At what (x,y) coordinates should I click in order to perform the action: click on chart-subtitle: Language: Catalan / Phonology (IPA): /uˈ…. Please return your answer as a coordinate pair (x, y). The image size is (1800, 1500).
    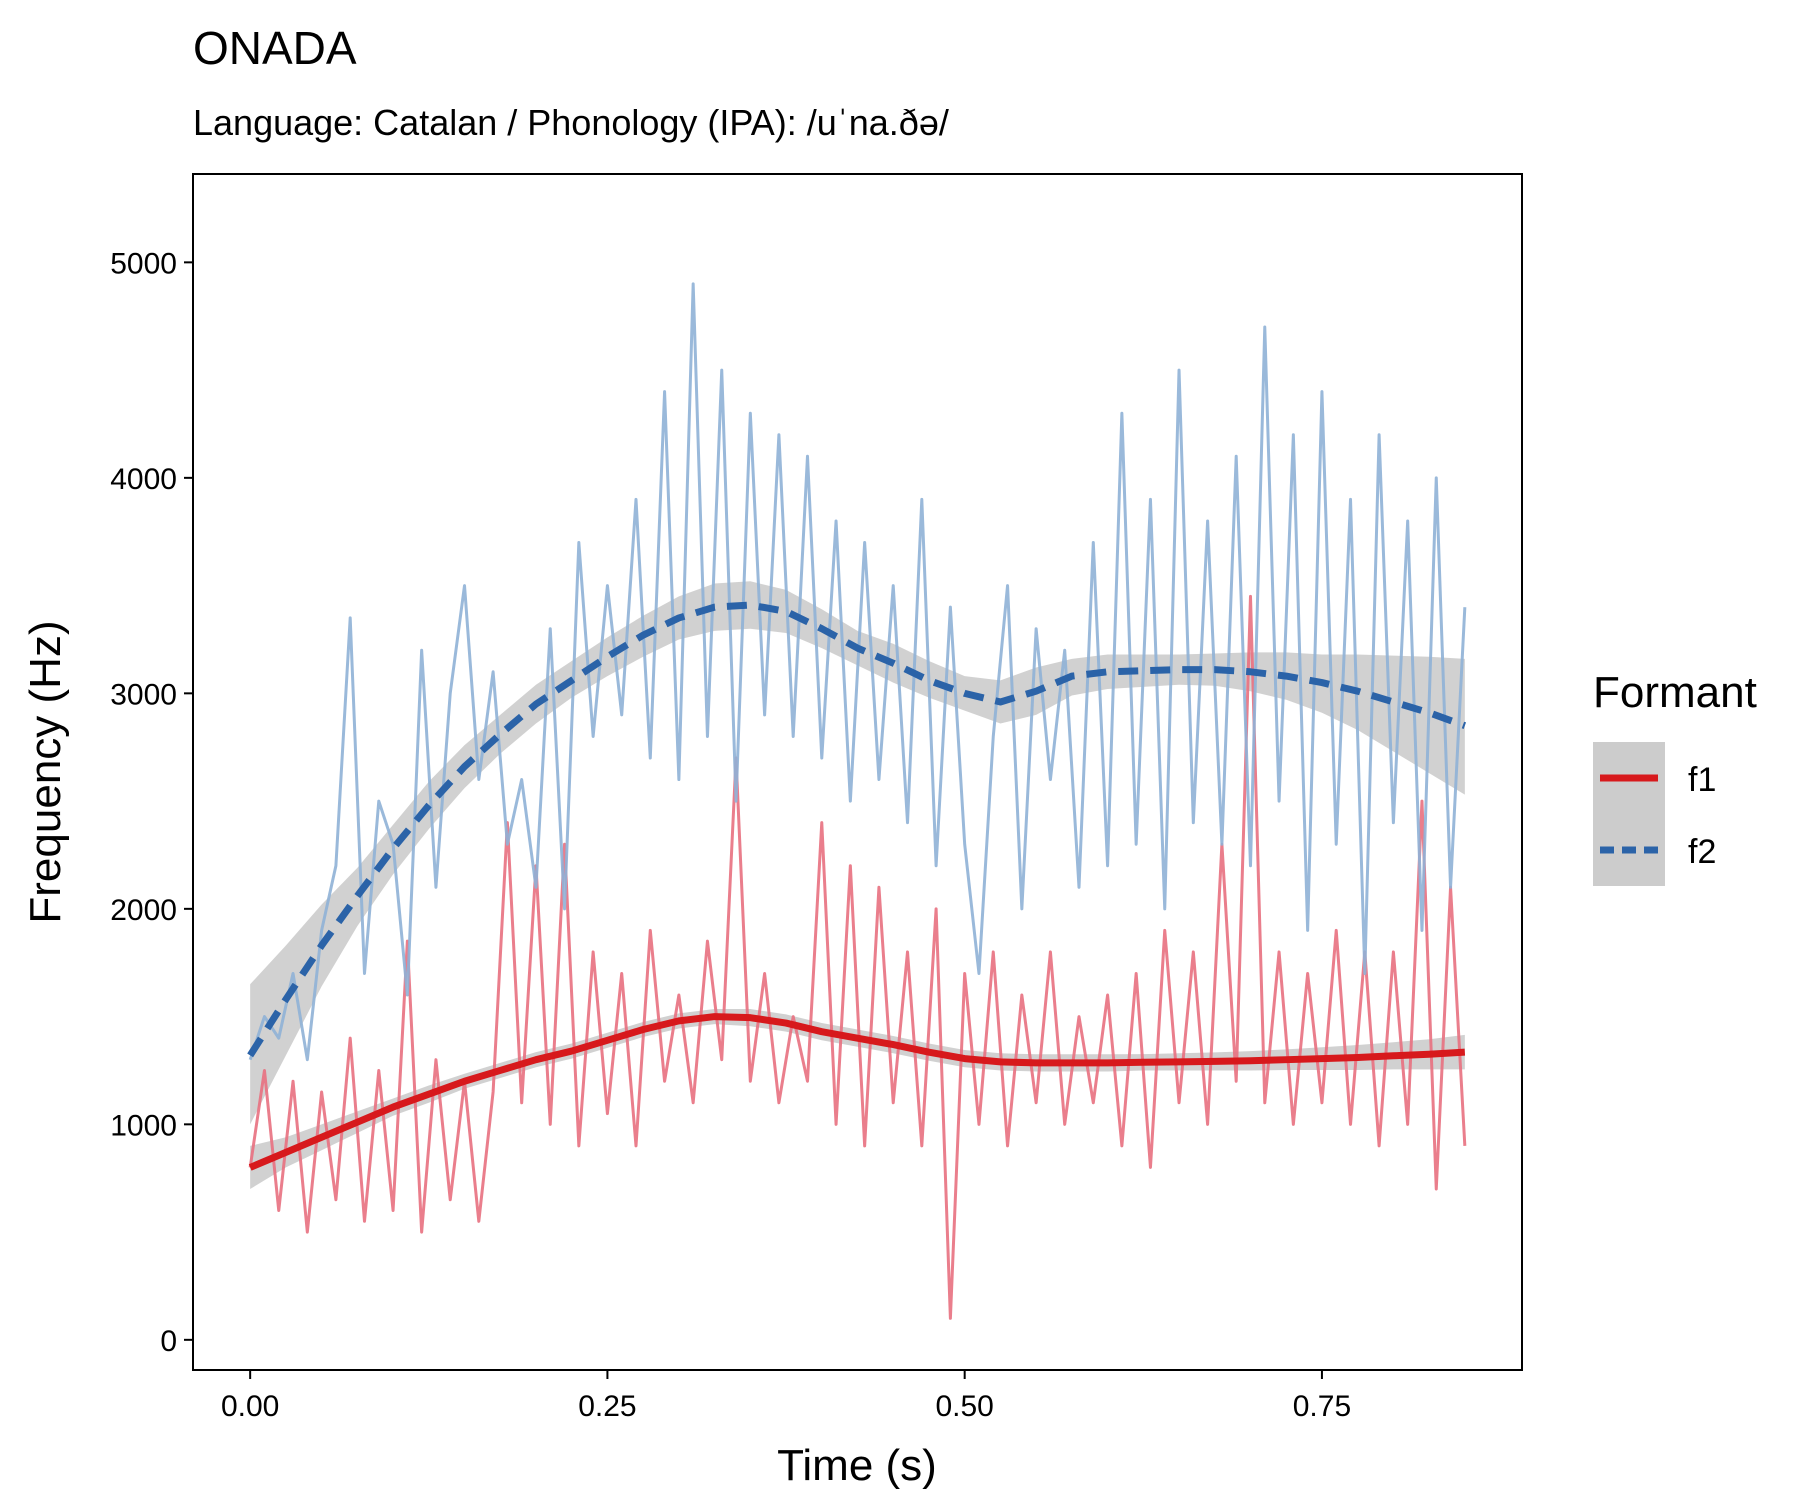
    Looking at the image, I should click on (571, 122).